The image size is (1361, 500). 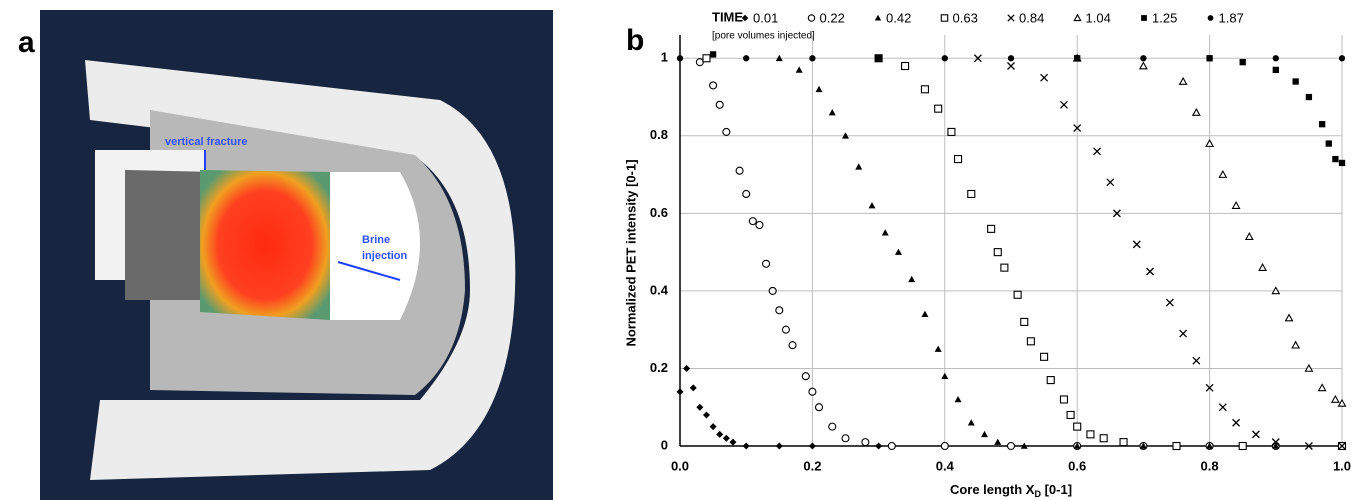 What do you see at coordinates (1077, 465) in the screenshot?
I see `x-tick-label: 0.6` at bounding box center [1077, 465].